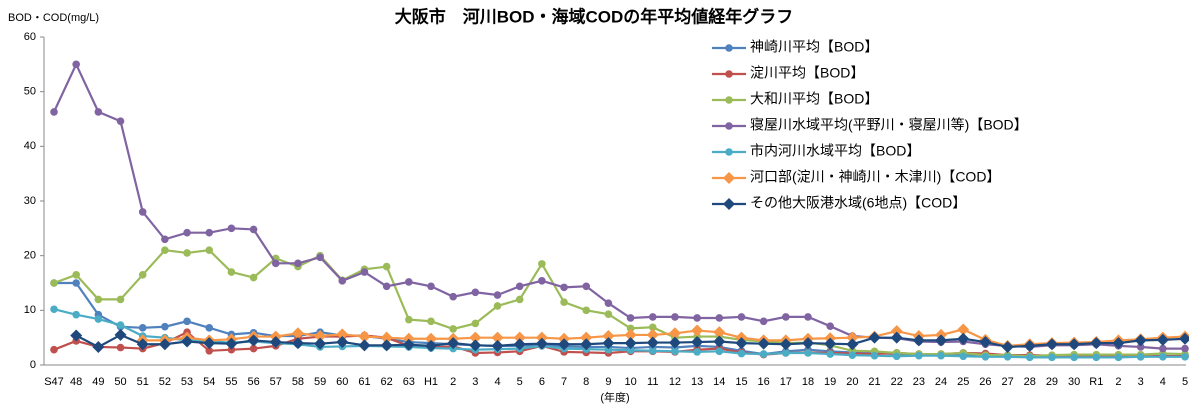  What do you see at coordinates (875, 177) in the screenshot?
I see `legend-label: 河口部(淀川・神崎川・木津川)【COD】` at bounding box center [875, 177].